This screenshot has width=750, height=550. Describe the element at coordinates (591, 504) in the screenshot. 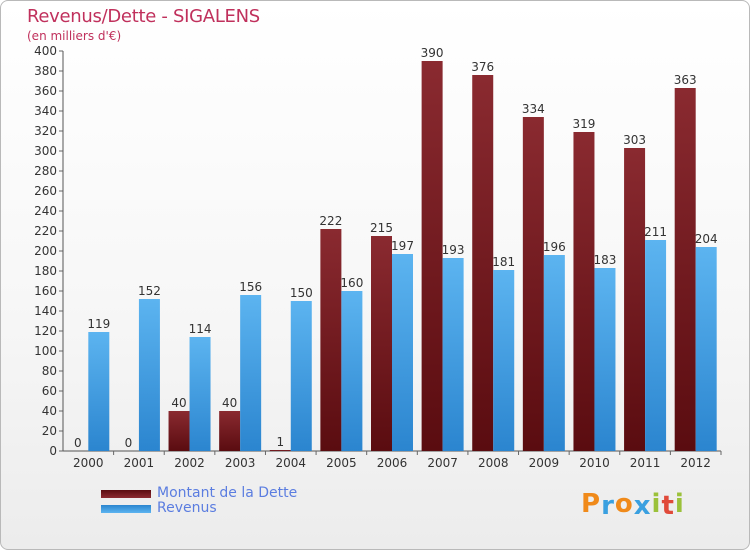

I see `logo-letter: P` at that location.